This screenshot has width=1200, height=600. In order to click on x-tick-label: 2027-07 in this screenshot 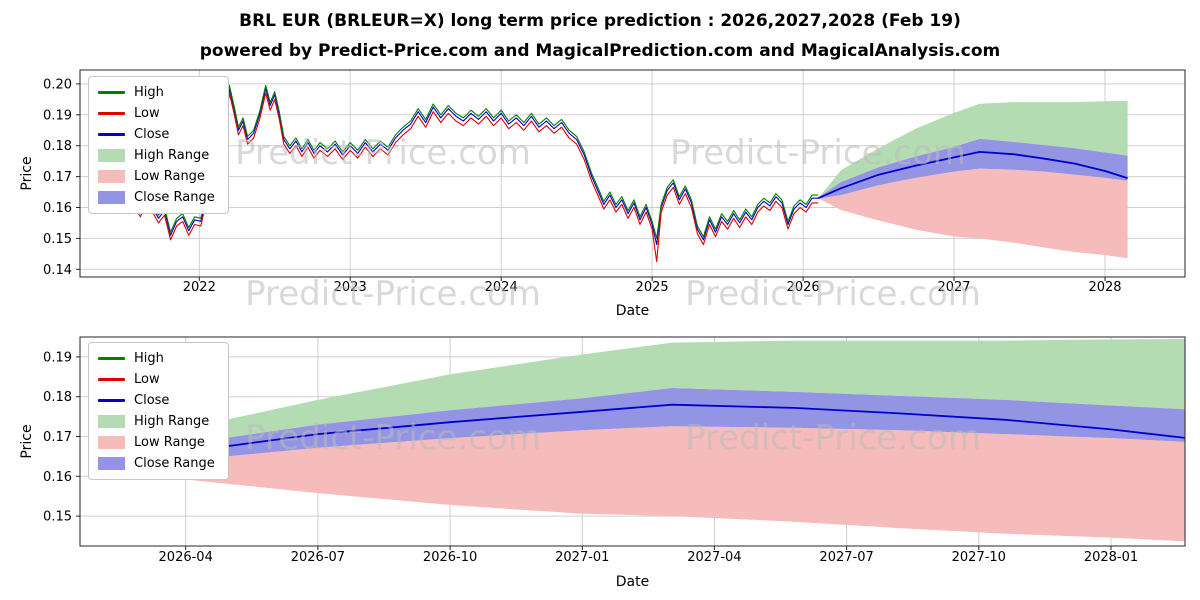, I will do `click(846, 557)`.